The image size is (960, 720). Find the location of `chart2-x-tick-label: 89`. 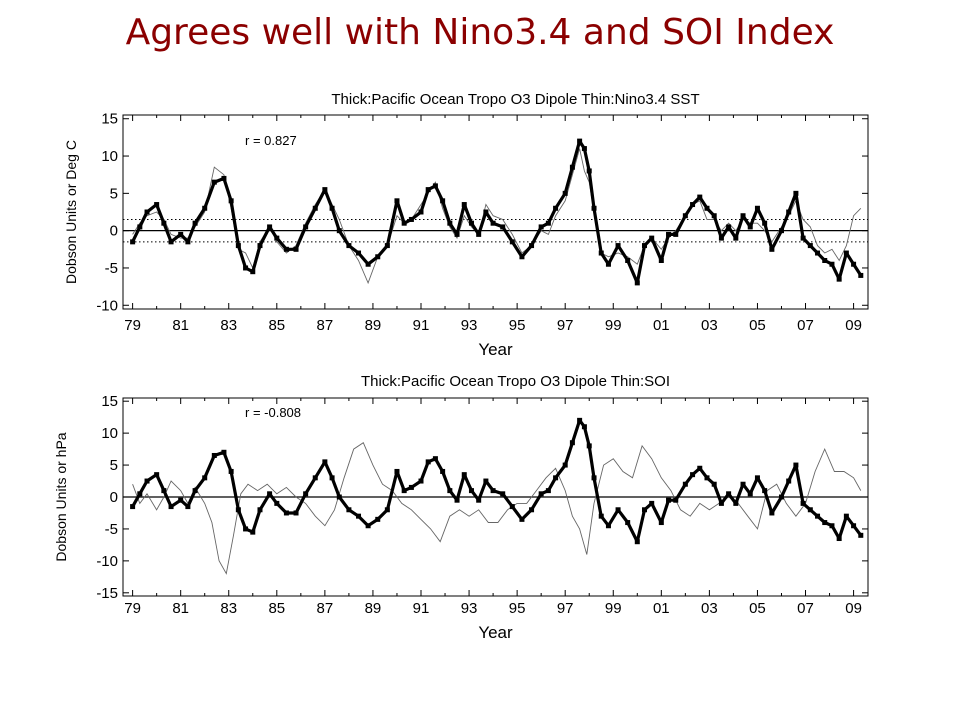

chart2-x-tick-label: 89 is located at coordinates (373, 608).